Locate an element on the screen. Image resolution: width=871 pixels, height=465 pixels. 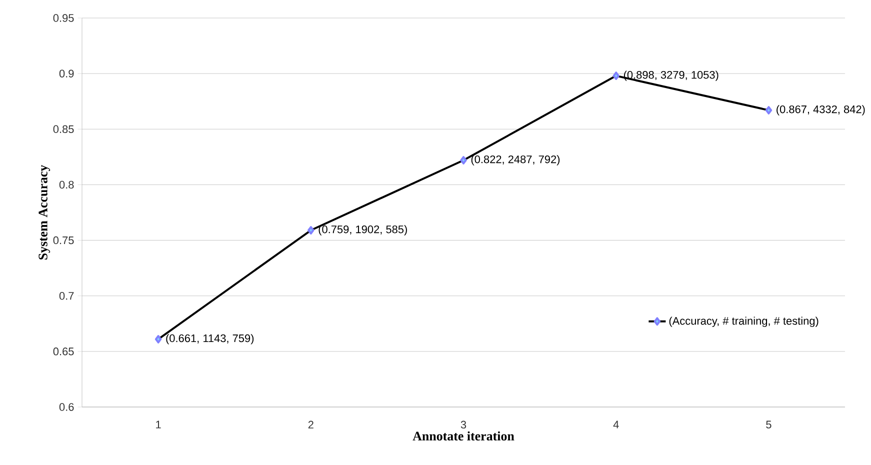
x-tick-label: 1 is located at coordinates (158, 424).